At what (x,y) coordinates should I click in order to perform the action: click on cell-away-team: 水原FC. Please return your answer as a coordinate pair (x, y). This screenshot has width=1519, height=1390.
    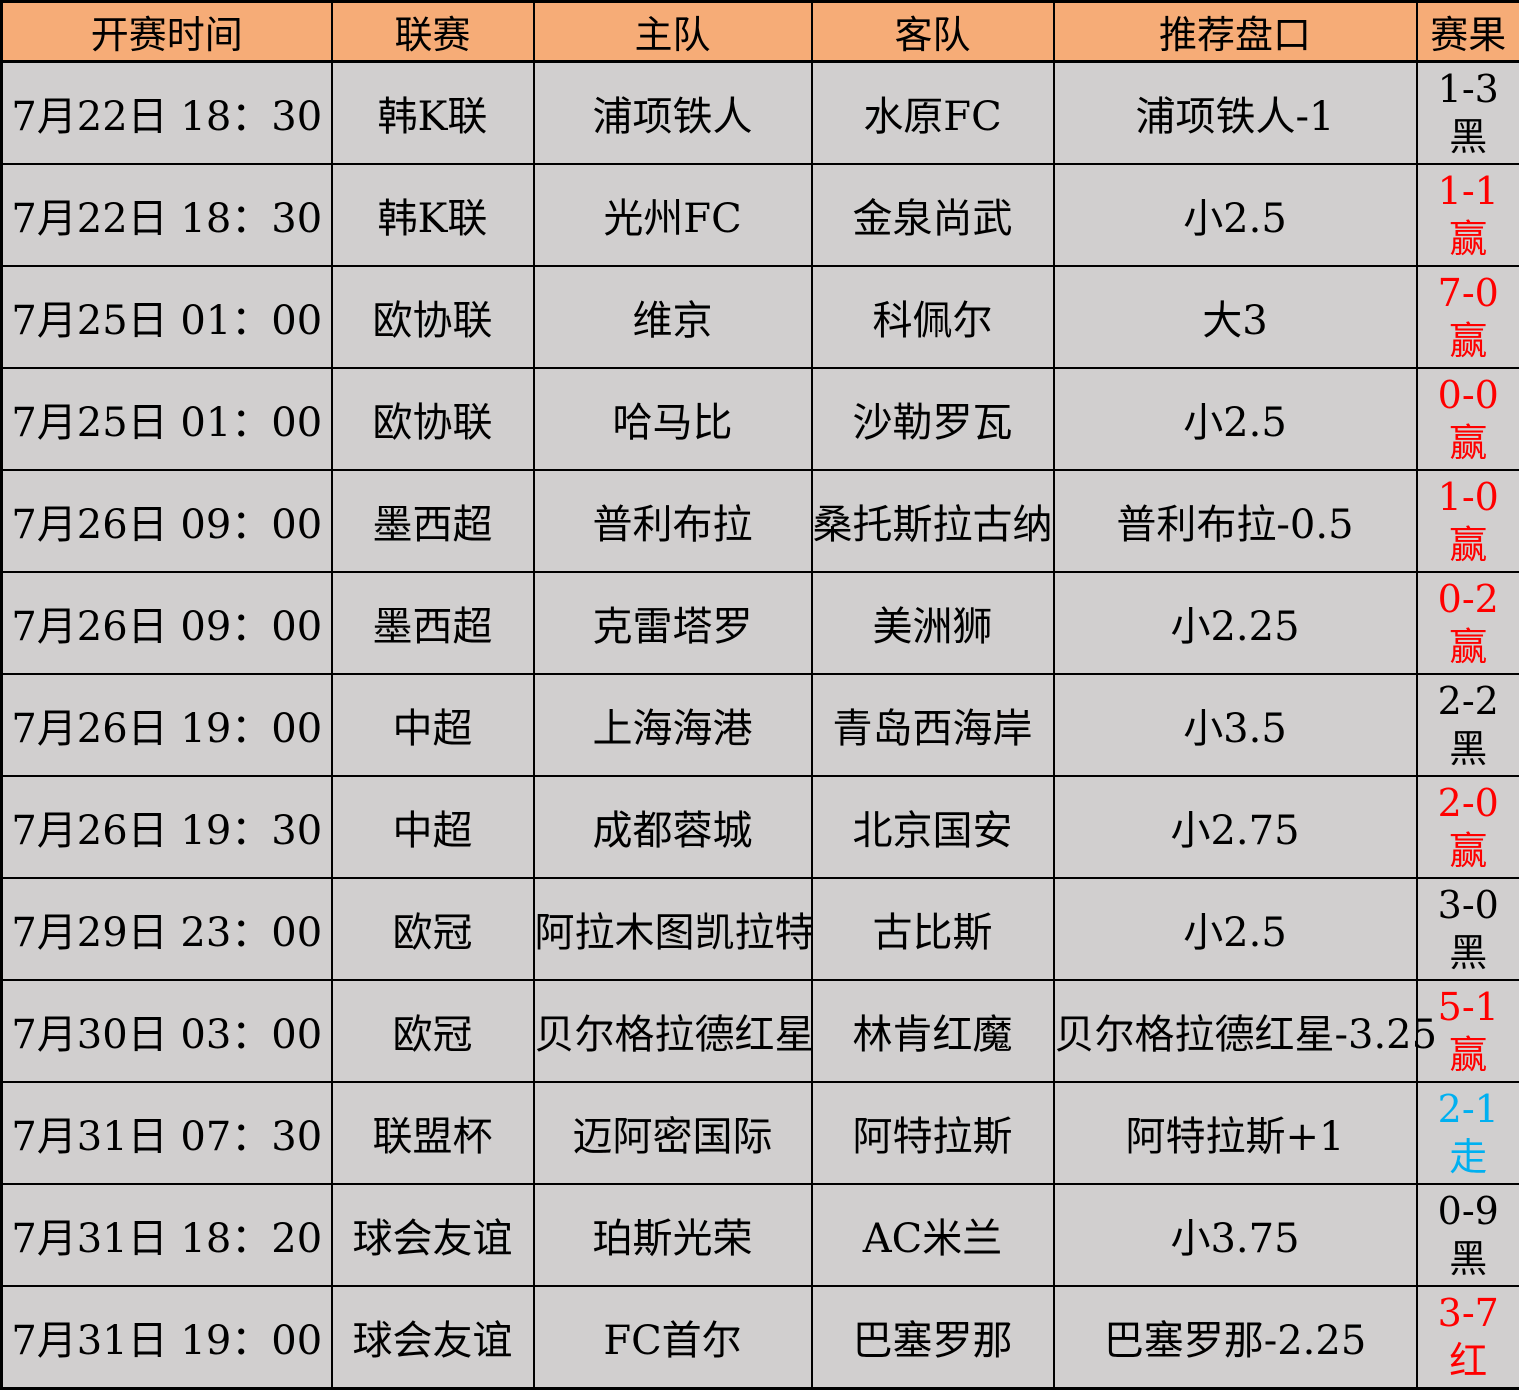
    Looking at the image, I should click on (933, 113).